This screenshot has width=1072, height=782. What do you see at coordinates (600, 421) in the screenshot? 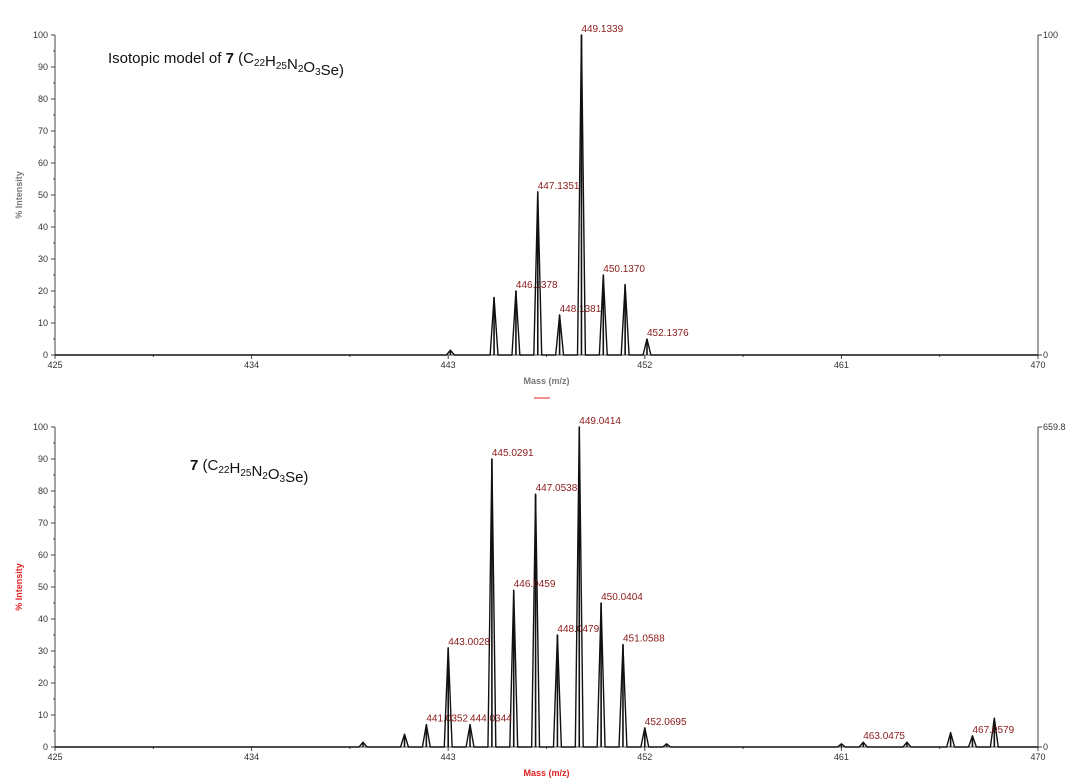
I see `peak-label: 449.0414` at bounding box center [600, 421].